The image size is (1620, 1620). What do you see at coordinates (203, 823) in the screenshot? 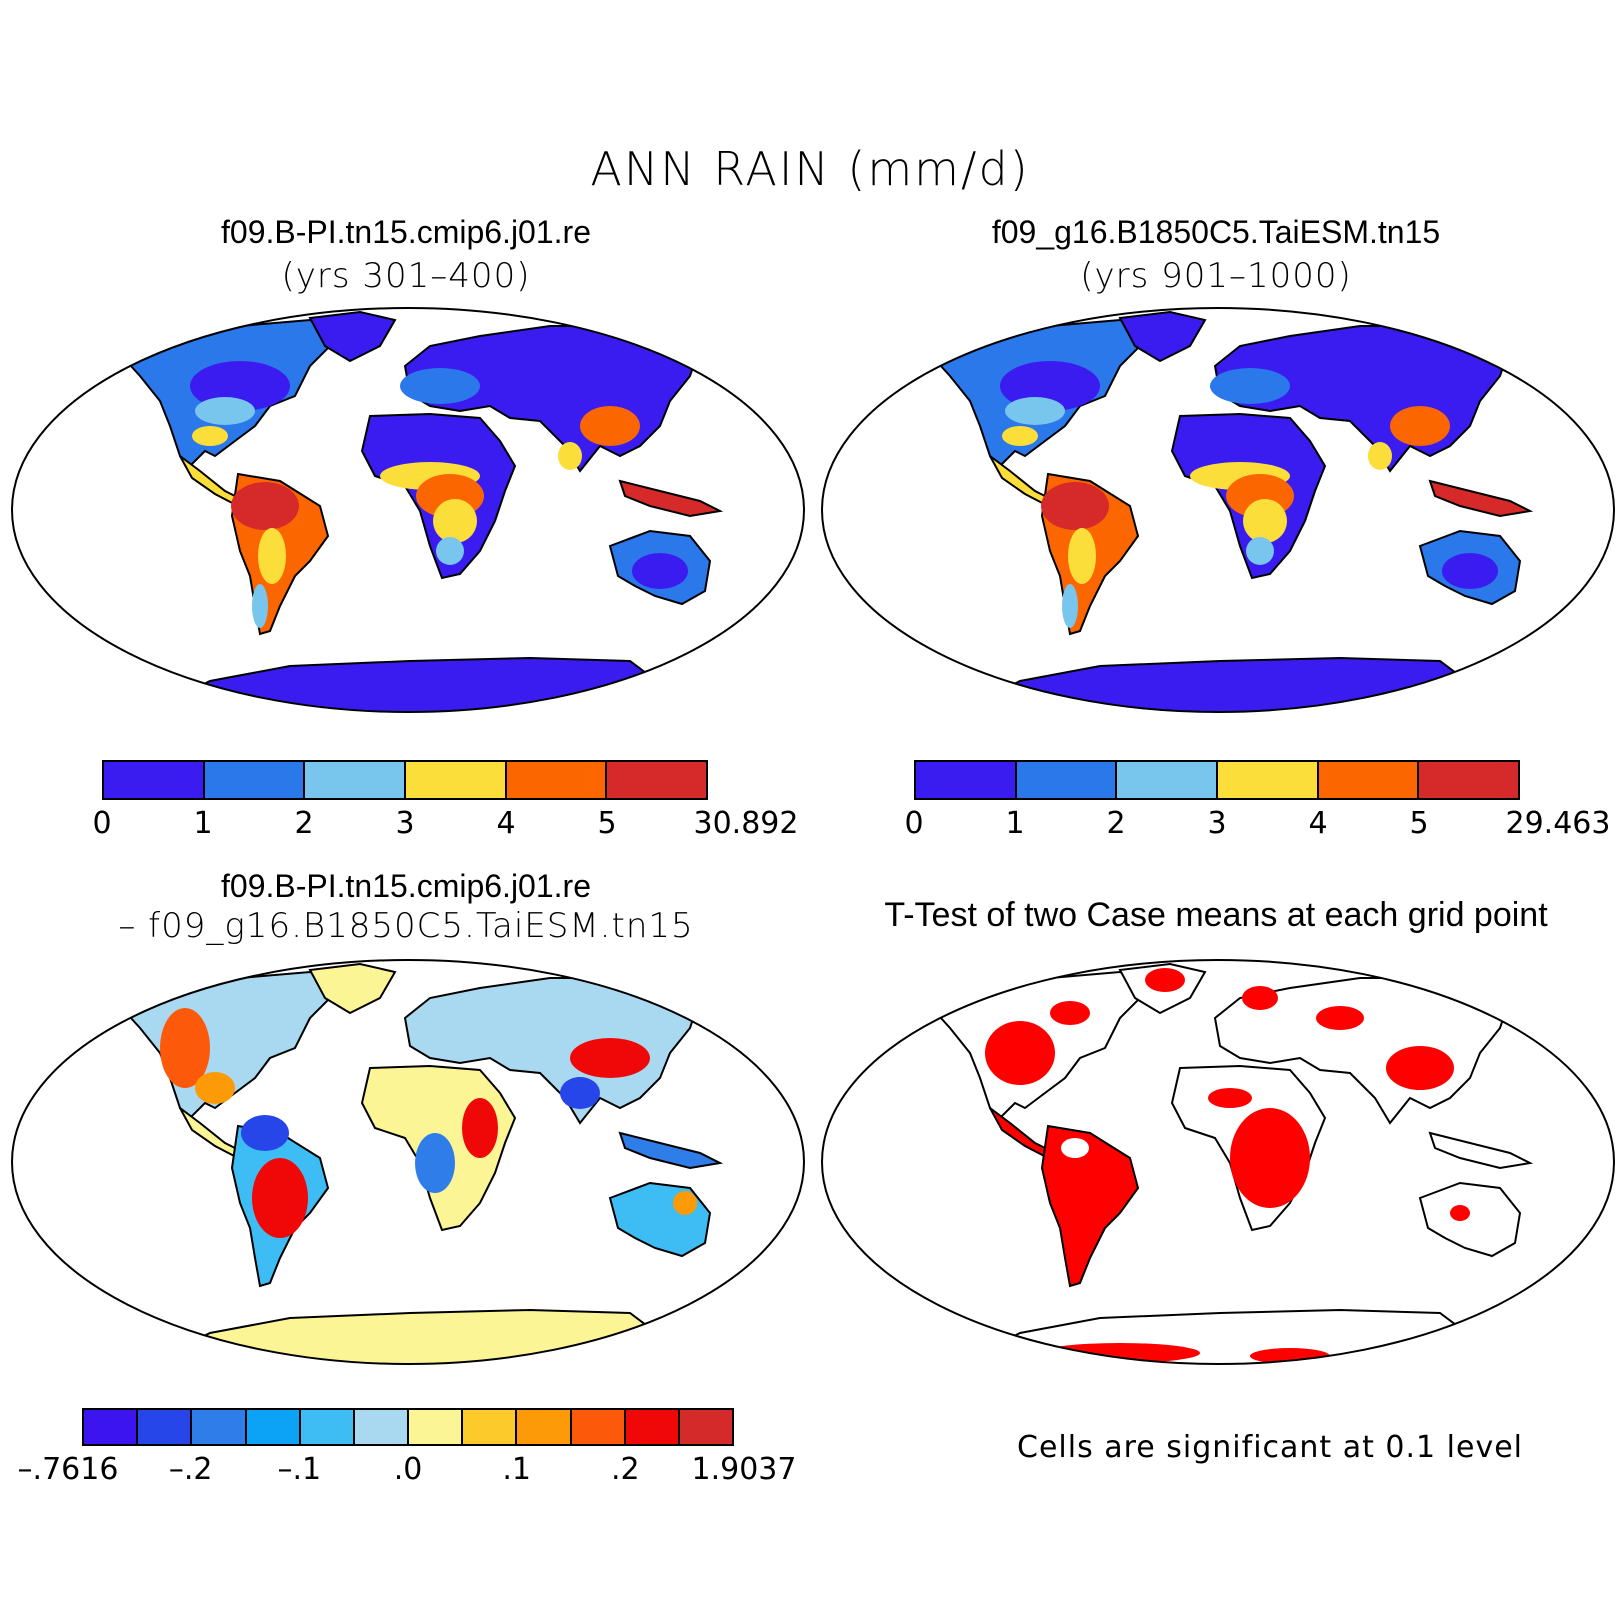
I see `case1-colorbar-label: 1` at bounding box center [203, 823].